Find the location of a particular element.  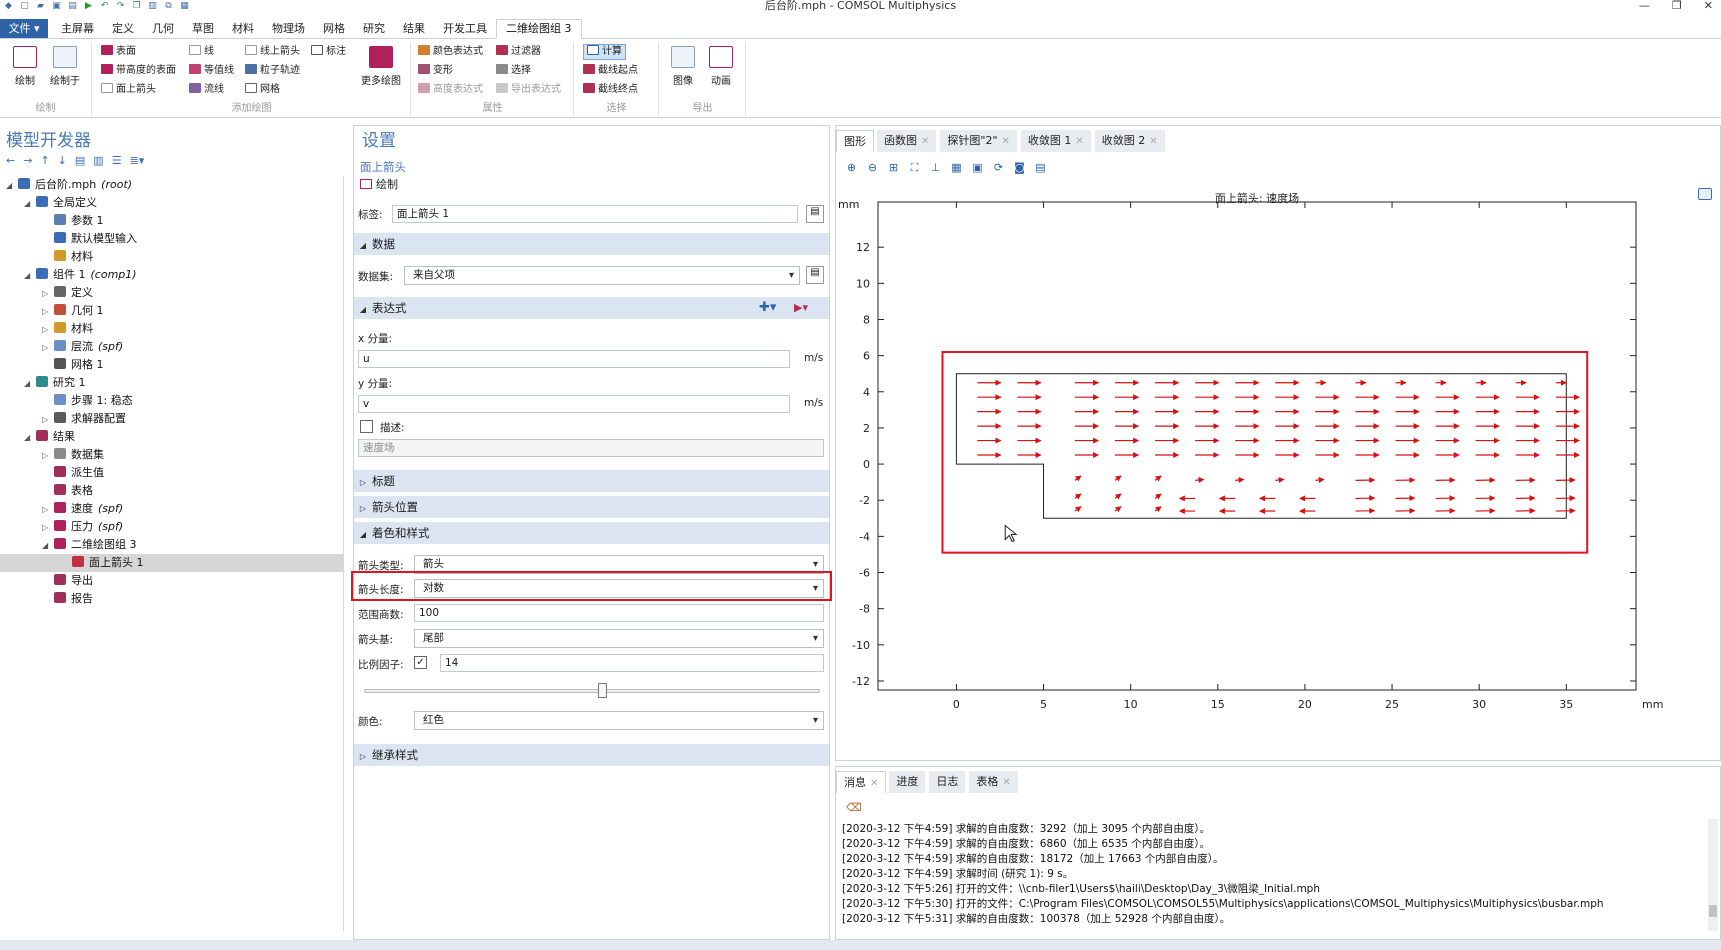

back-icon: ← is located at coordinates (11, 160).